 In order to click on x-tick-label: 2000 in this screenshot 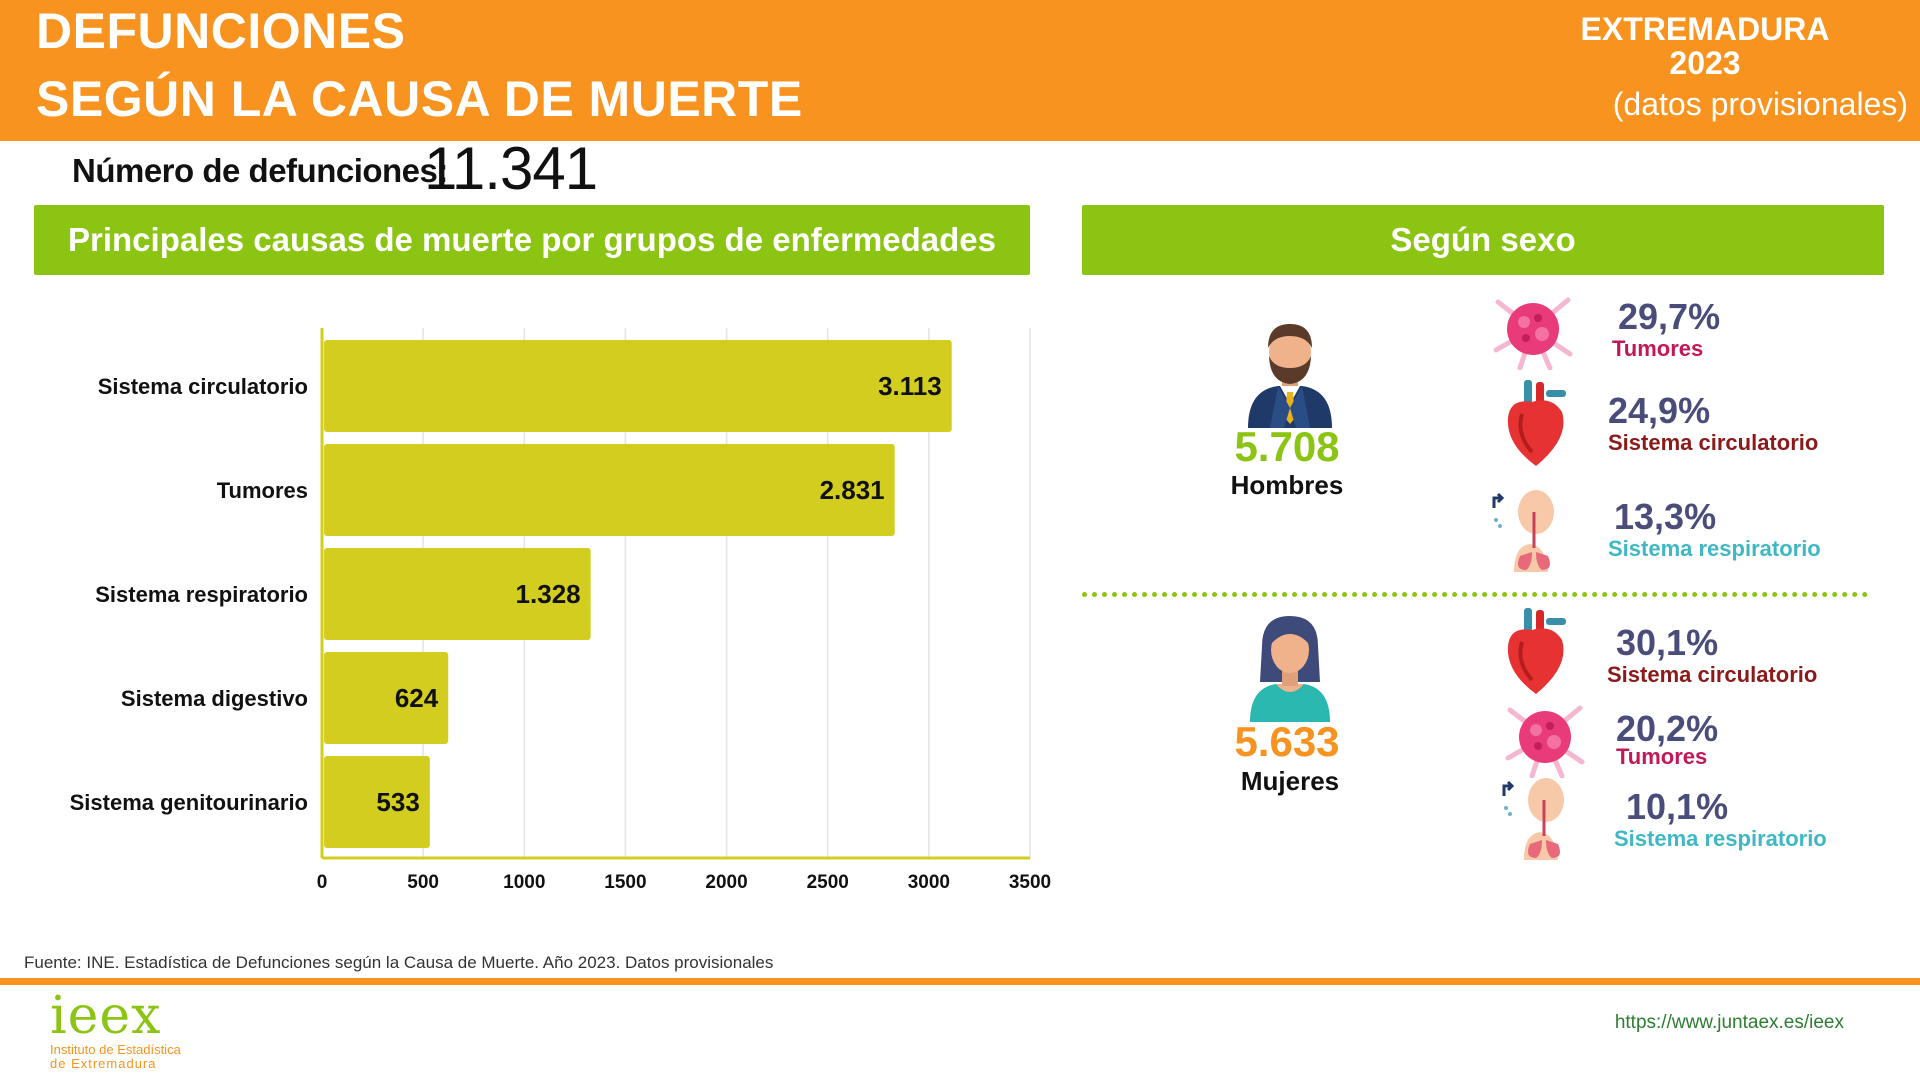, I will do `click(726, 882)`.